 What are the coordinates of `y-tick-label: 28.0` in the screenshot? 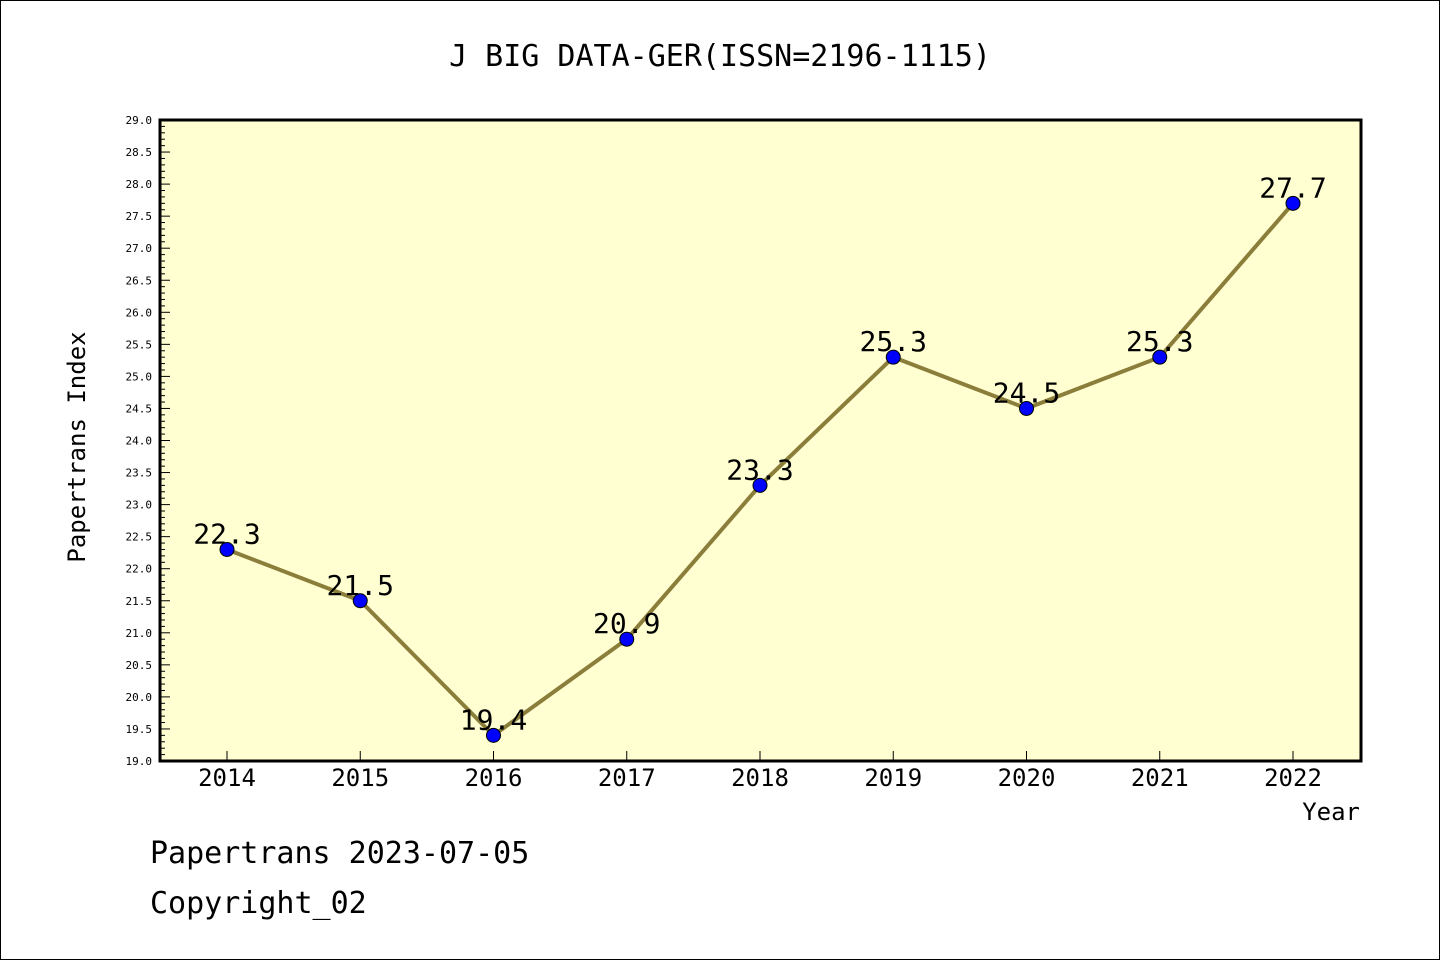 It's located at (139, 184).